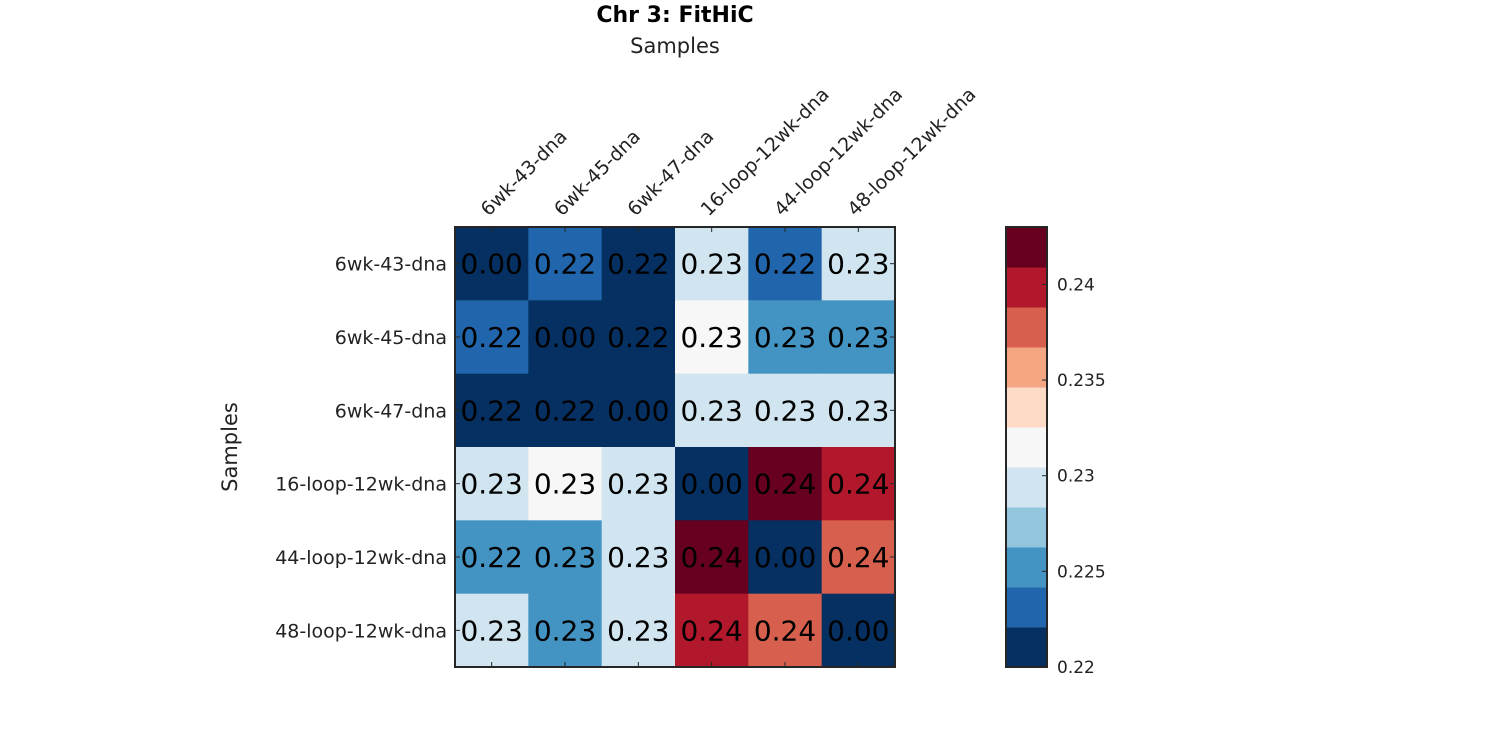 The image size is (1500, 750). What do you see at coordinates (1081, 572) in the screenshot?
I see `colorbar-tick-label: 0.225` at bounding box center [1081, 572].